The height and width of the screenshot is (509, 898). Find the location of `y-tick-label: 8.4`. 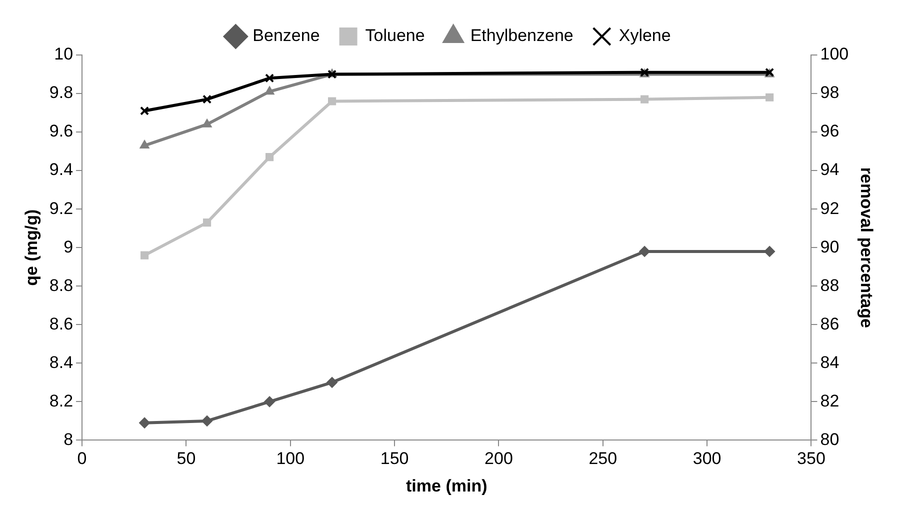

y-tick-label: 8.4 is located at coordinates (61, 362).